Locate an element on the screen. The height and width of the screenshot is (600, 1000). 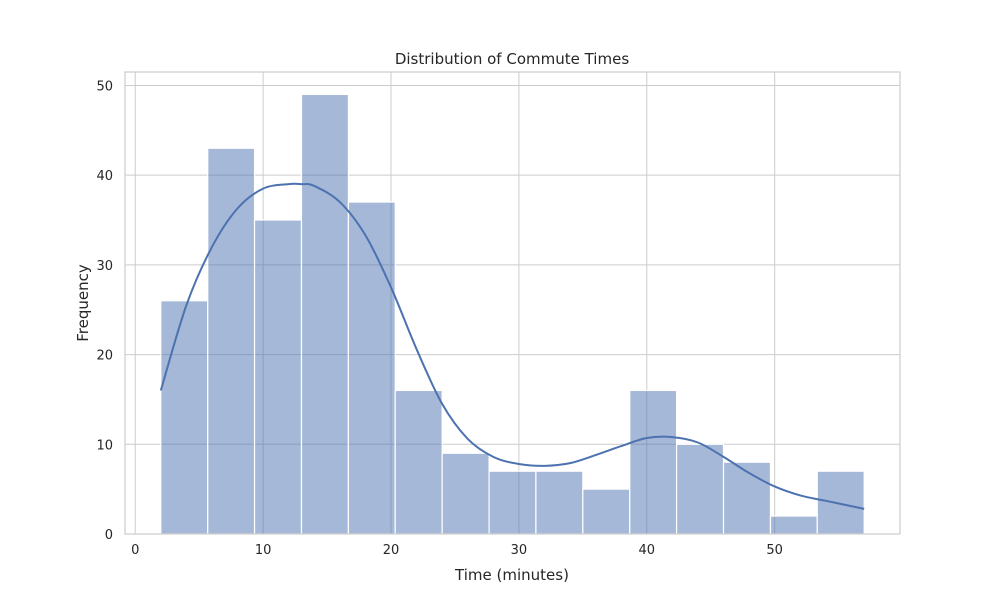
x-tick-label: 20 is located at coordinates (391, 550).